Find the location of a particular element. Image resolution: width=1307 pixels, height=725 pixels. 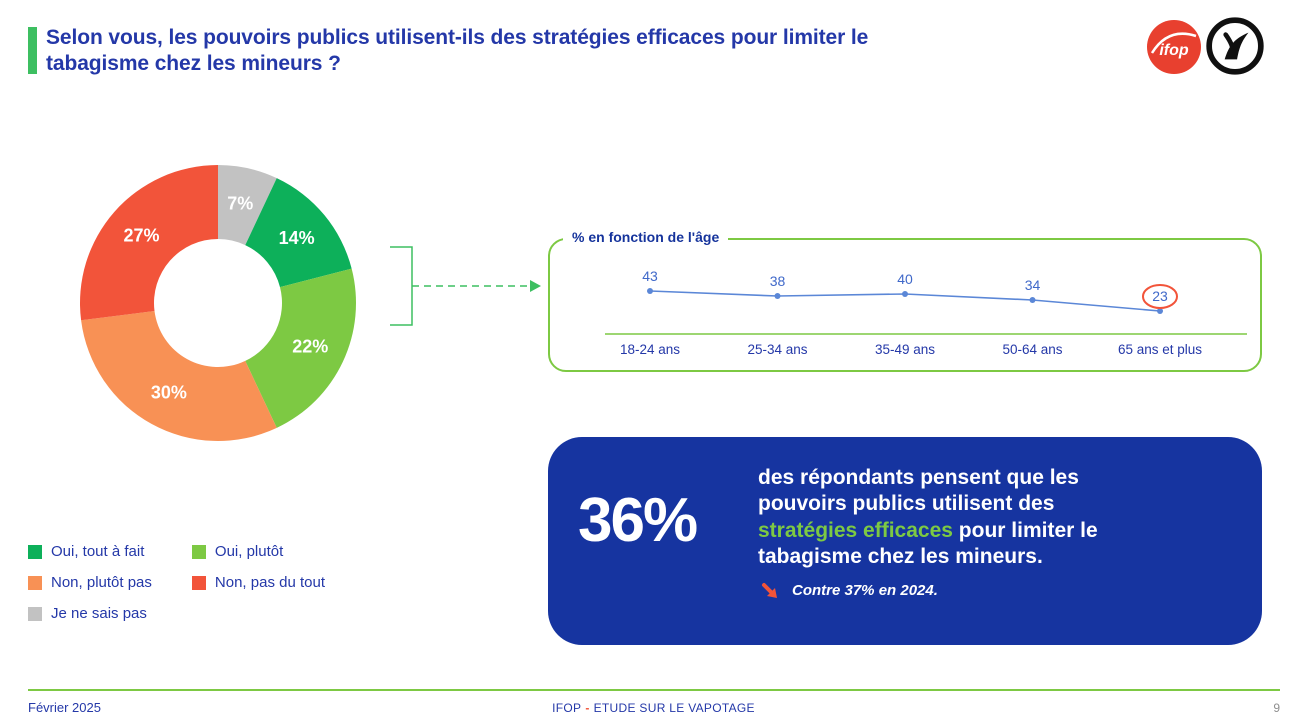

legend-label: Oui, plutôt is located at coordinates (249, 551).